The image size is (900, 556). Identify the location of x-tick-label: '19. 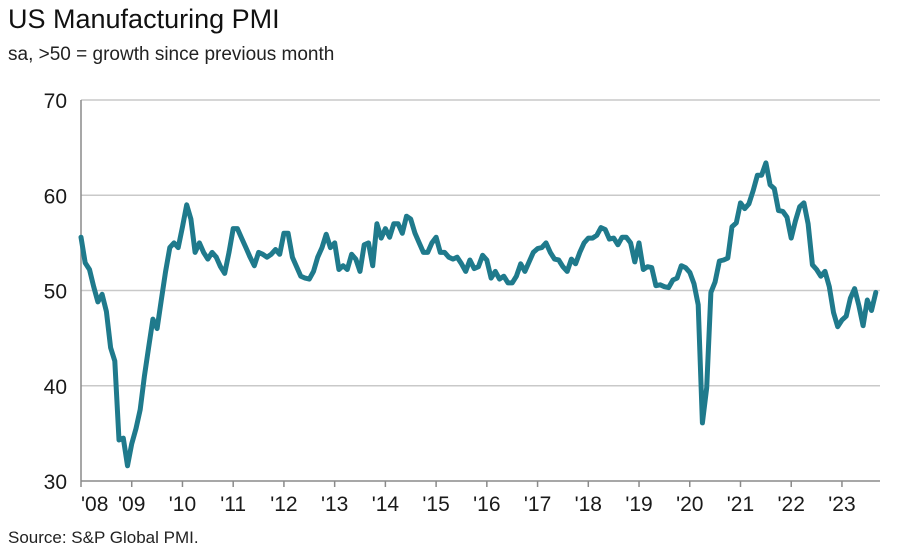
(638, 504).